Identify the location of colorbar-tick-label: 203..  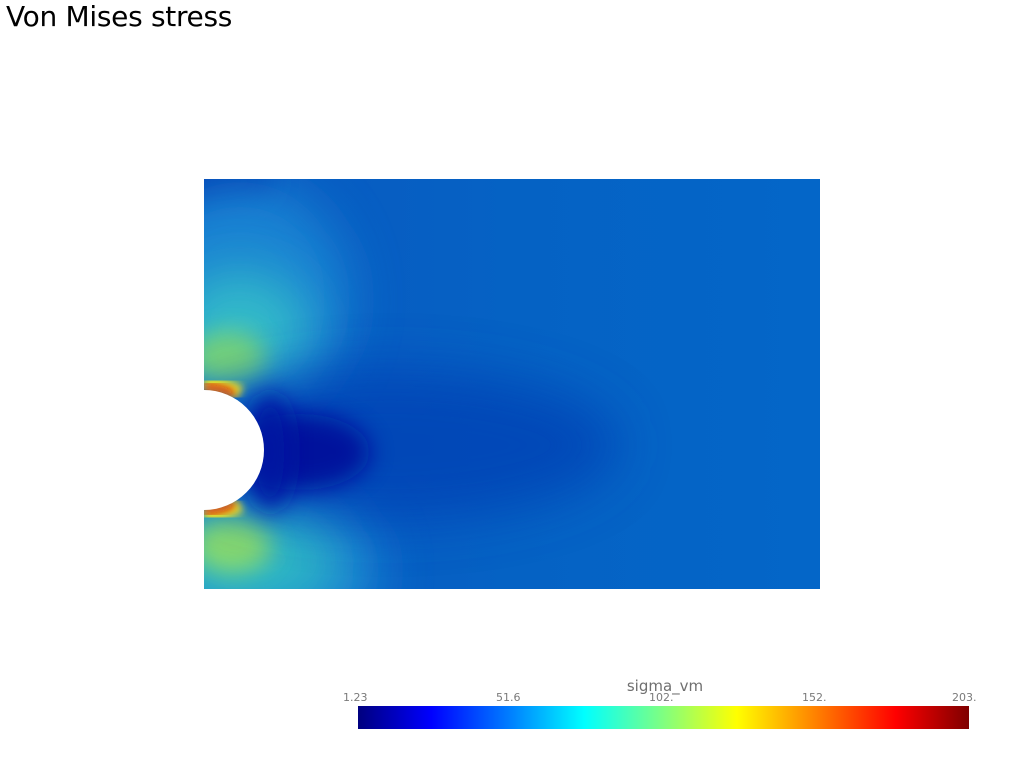
(964, 697).